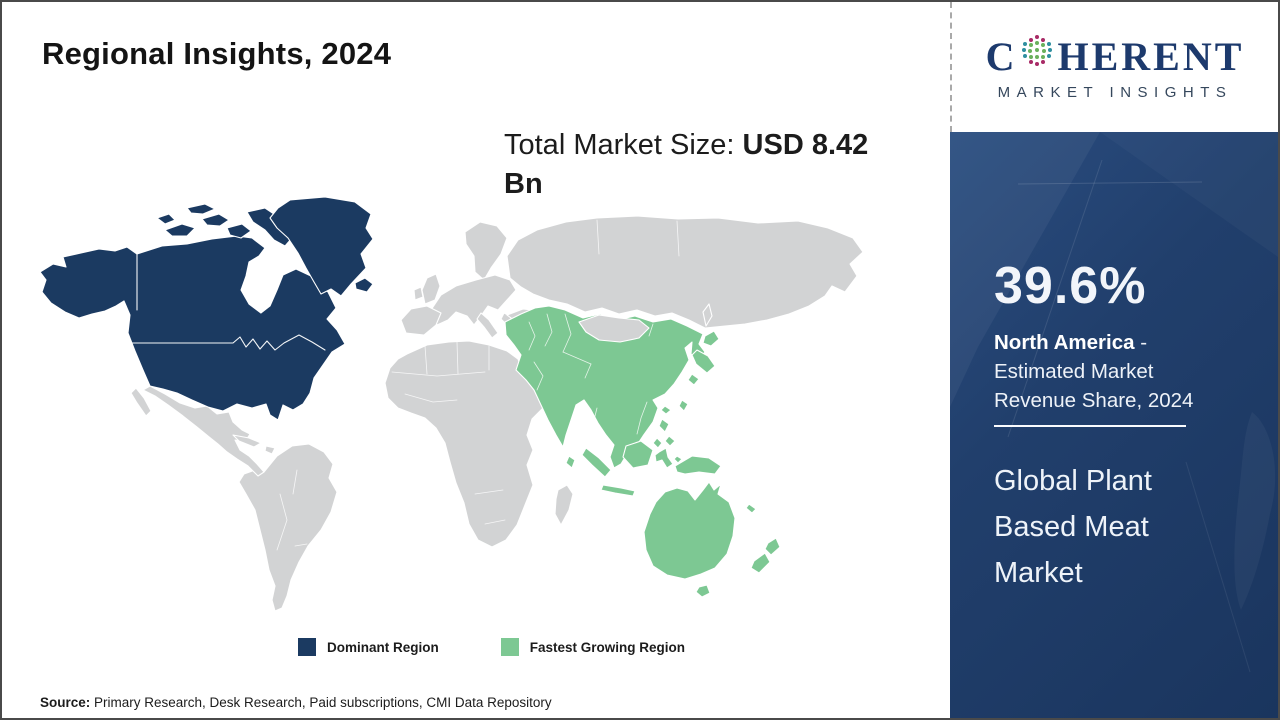 This screenshot has height=720, width=1280. What do you see at coordinates (642, 451) in the screenshot?
I see `region-asia-pacific` at bounding box center [642, 451].